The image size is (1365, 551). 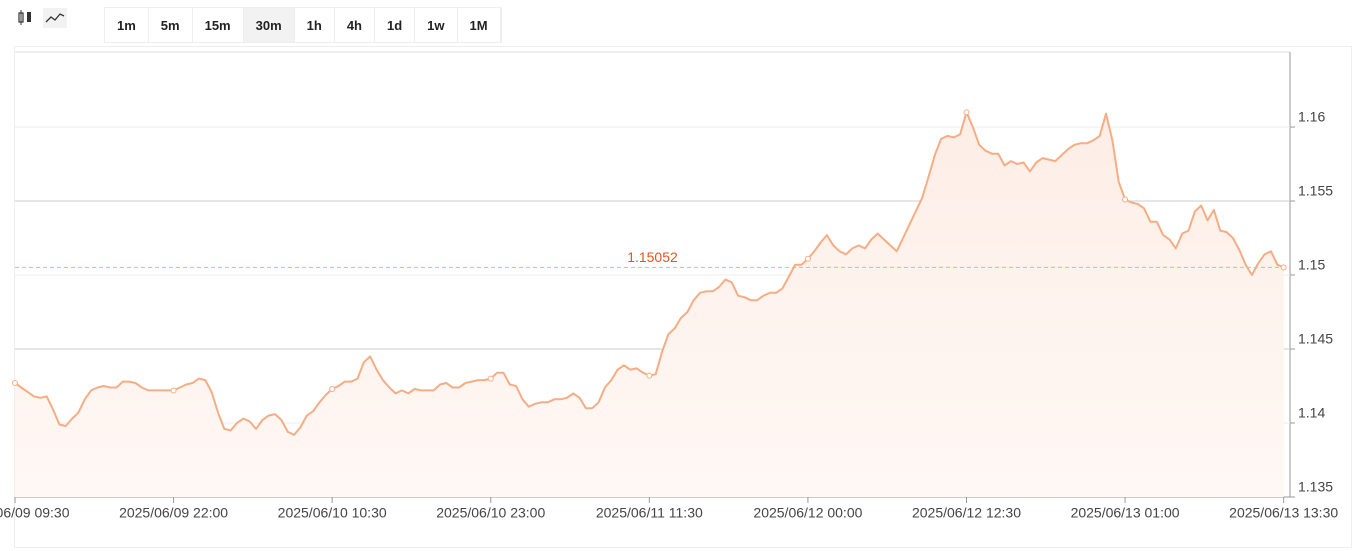 What do you see at coordinates (170, 25) in the screenshot?
I see `interval-button: 5m` at bounding box center [170, 25].